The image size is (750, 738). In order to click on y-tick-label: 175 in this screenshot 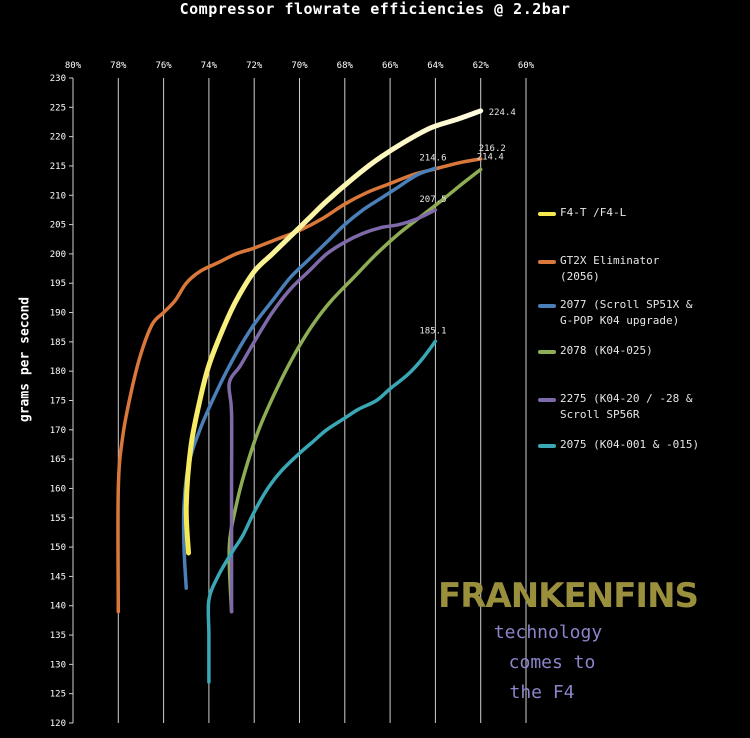, I will do `click(58, 402)`.